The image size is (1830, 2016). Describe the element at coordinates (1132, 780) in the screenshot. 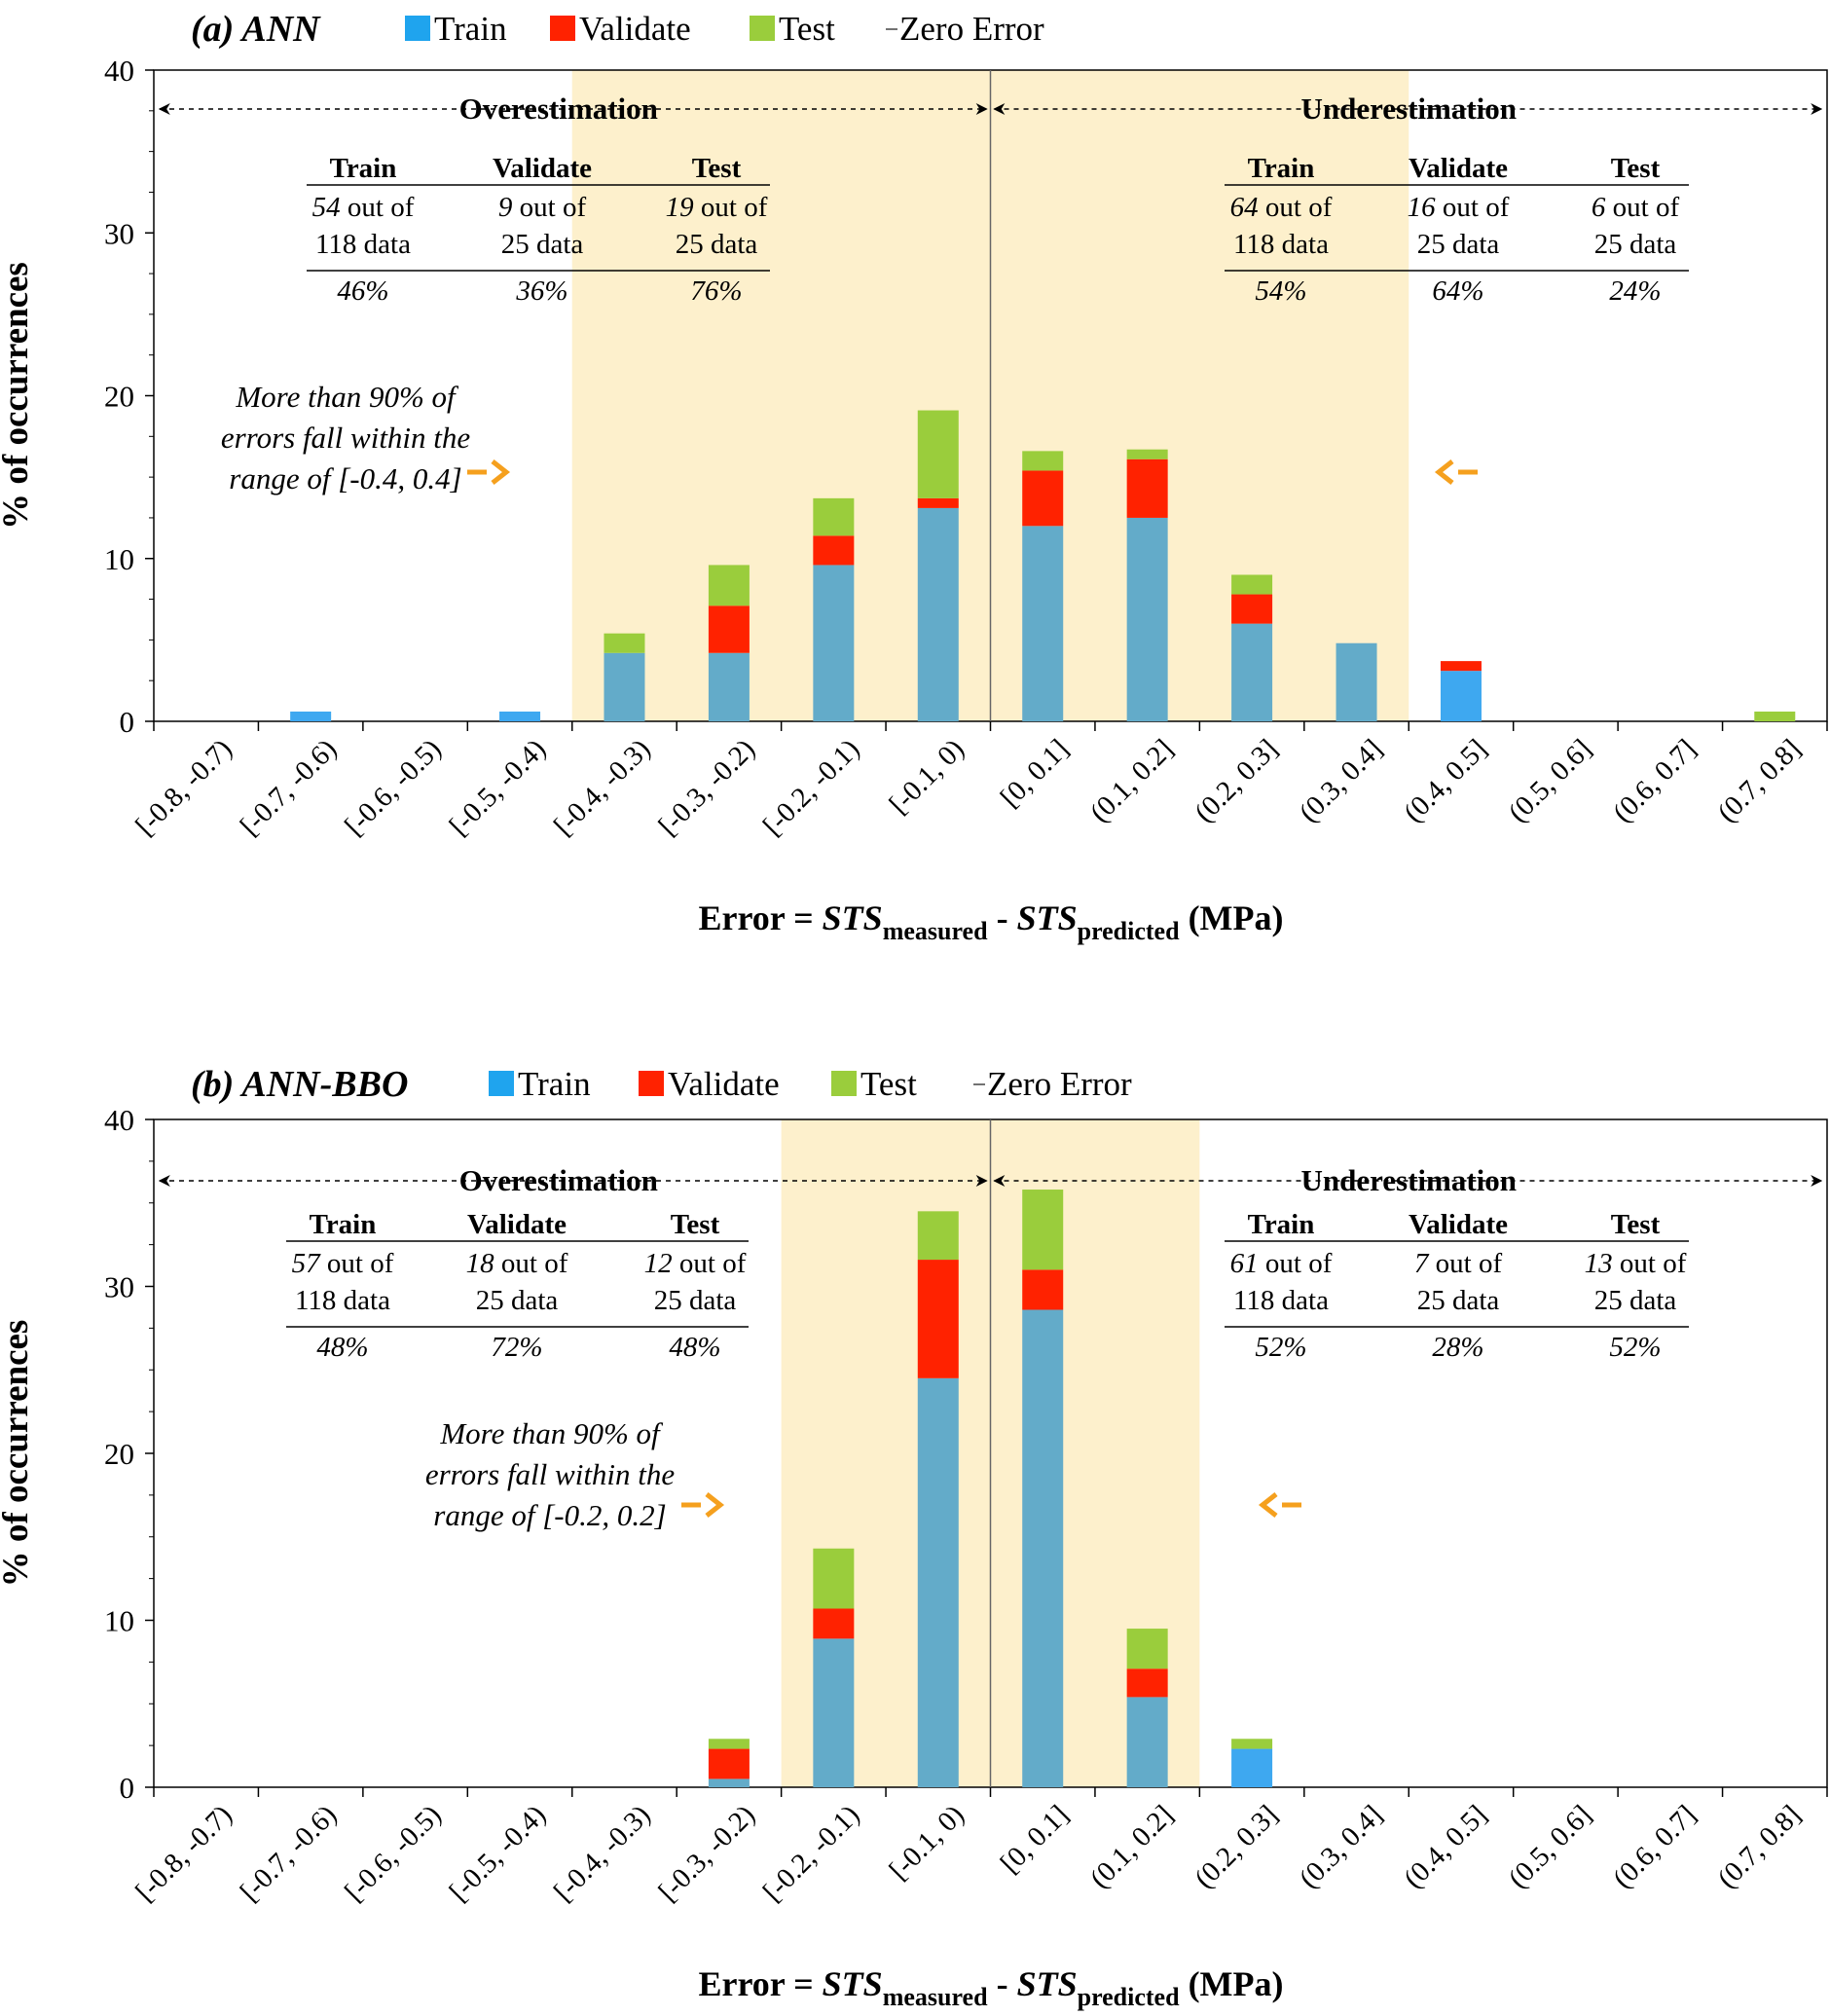

I see `x-category-label: (0.1, 0.2]` at that location.